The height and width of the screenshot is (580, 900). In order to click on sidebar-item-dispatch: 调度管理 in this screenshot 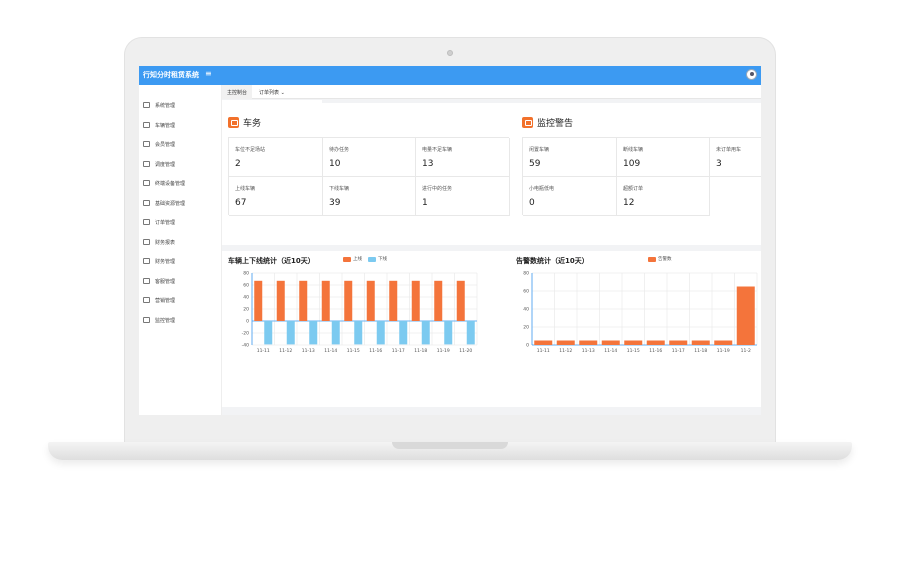, I will do `click(180, 164)`.